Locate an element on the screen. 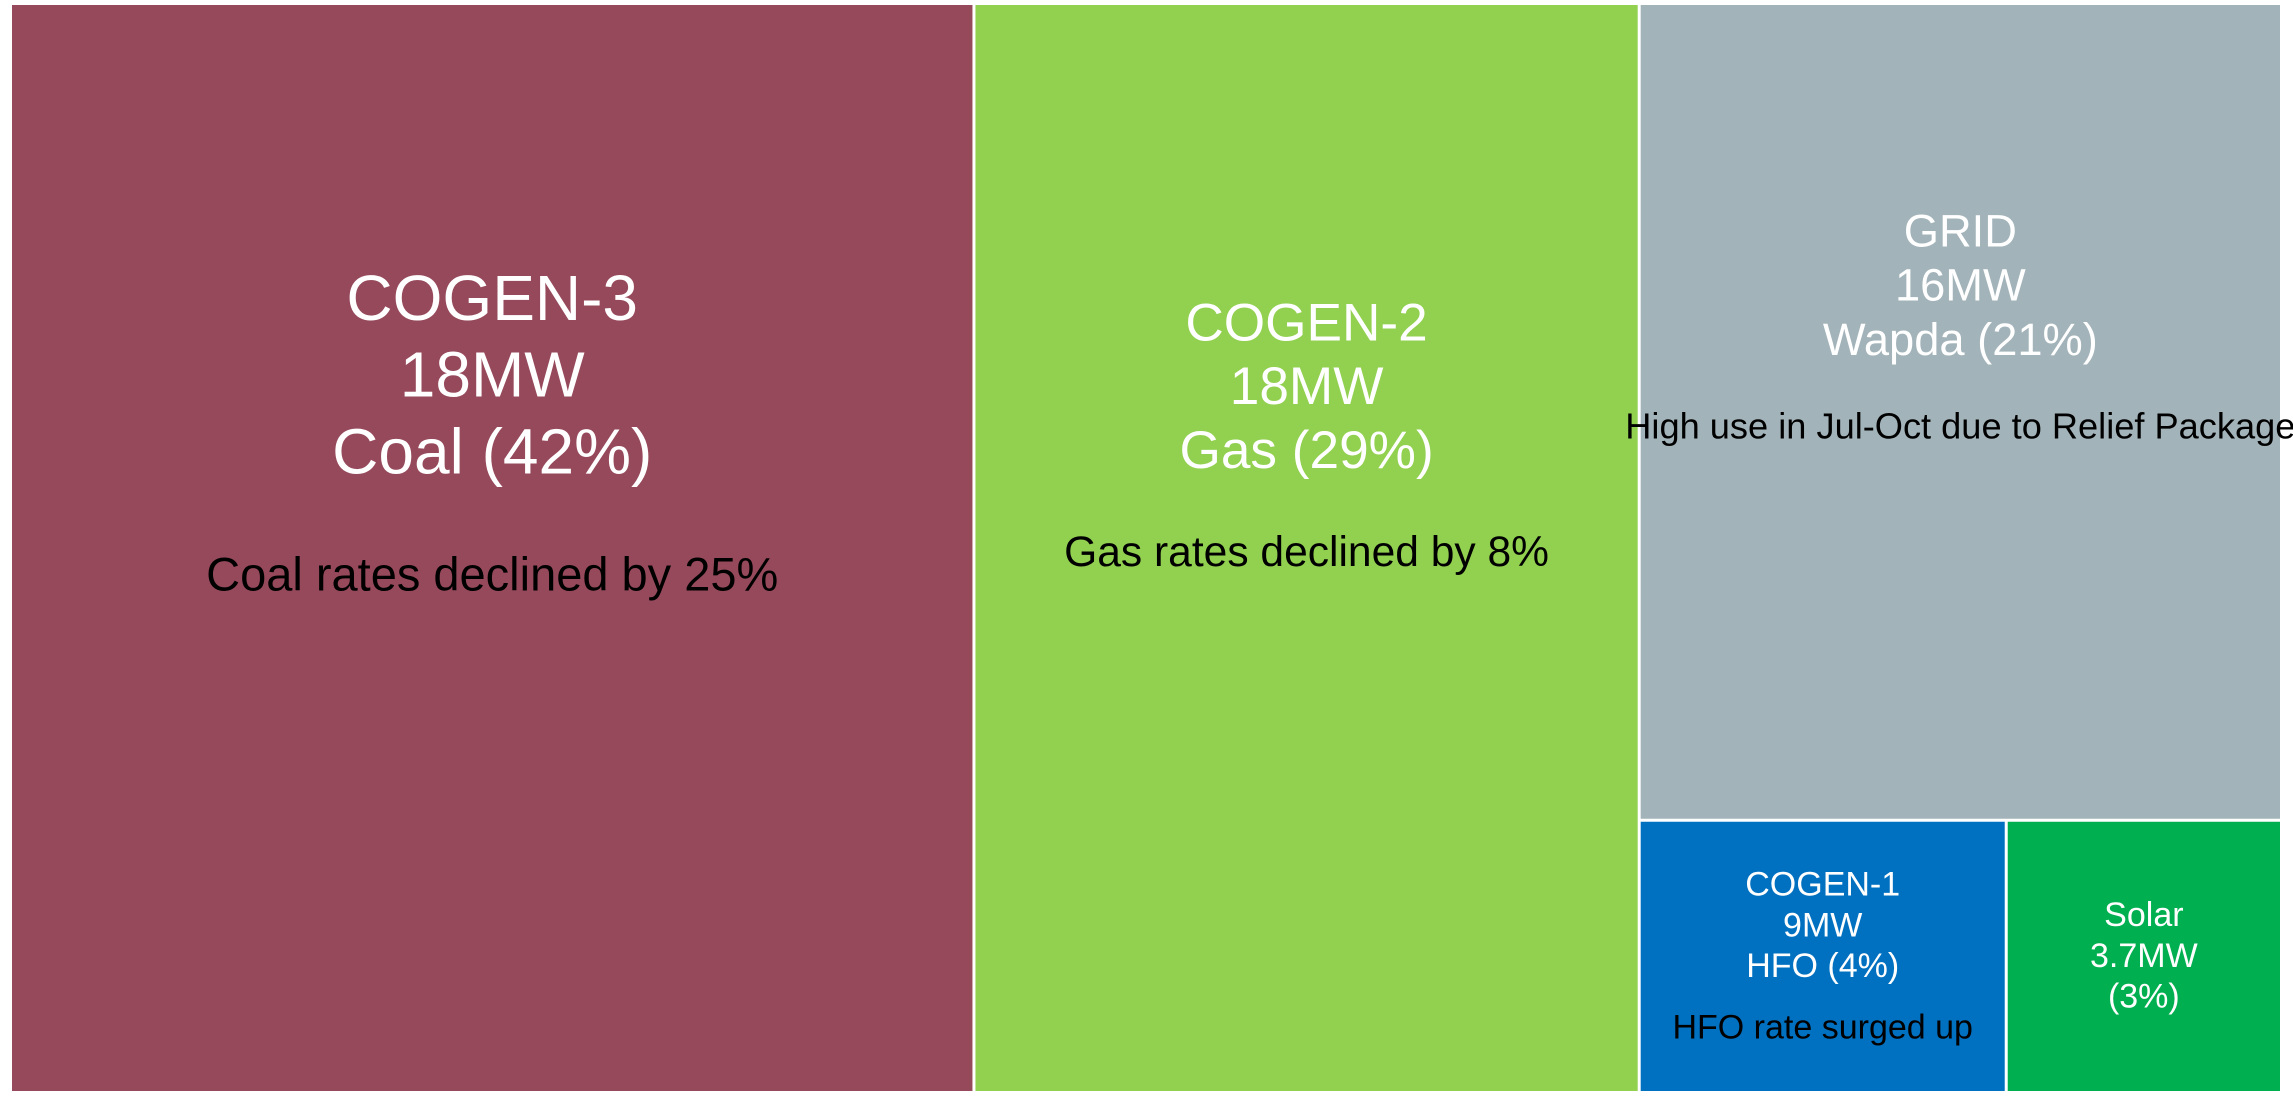 The image size is (2293, 1096). tile-capacity: 3.7MW is located at coordinates (2144, 956).